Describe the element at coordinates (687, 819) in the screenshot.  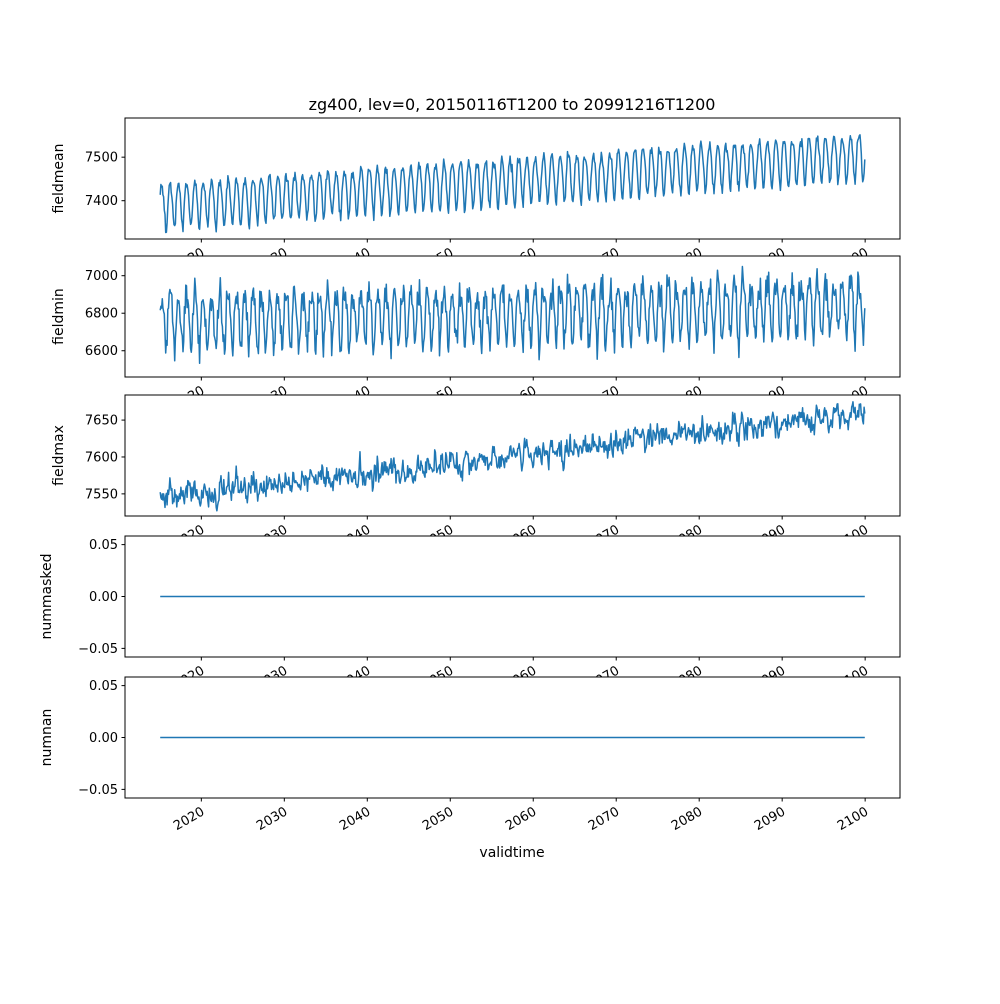
I see `x-tick-label: 2080` at that location.